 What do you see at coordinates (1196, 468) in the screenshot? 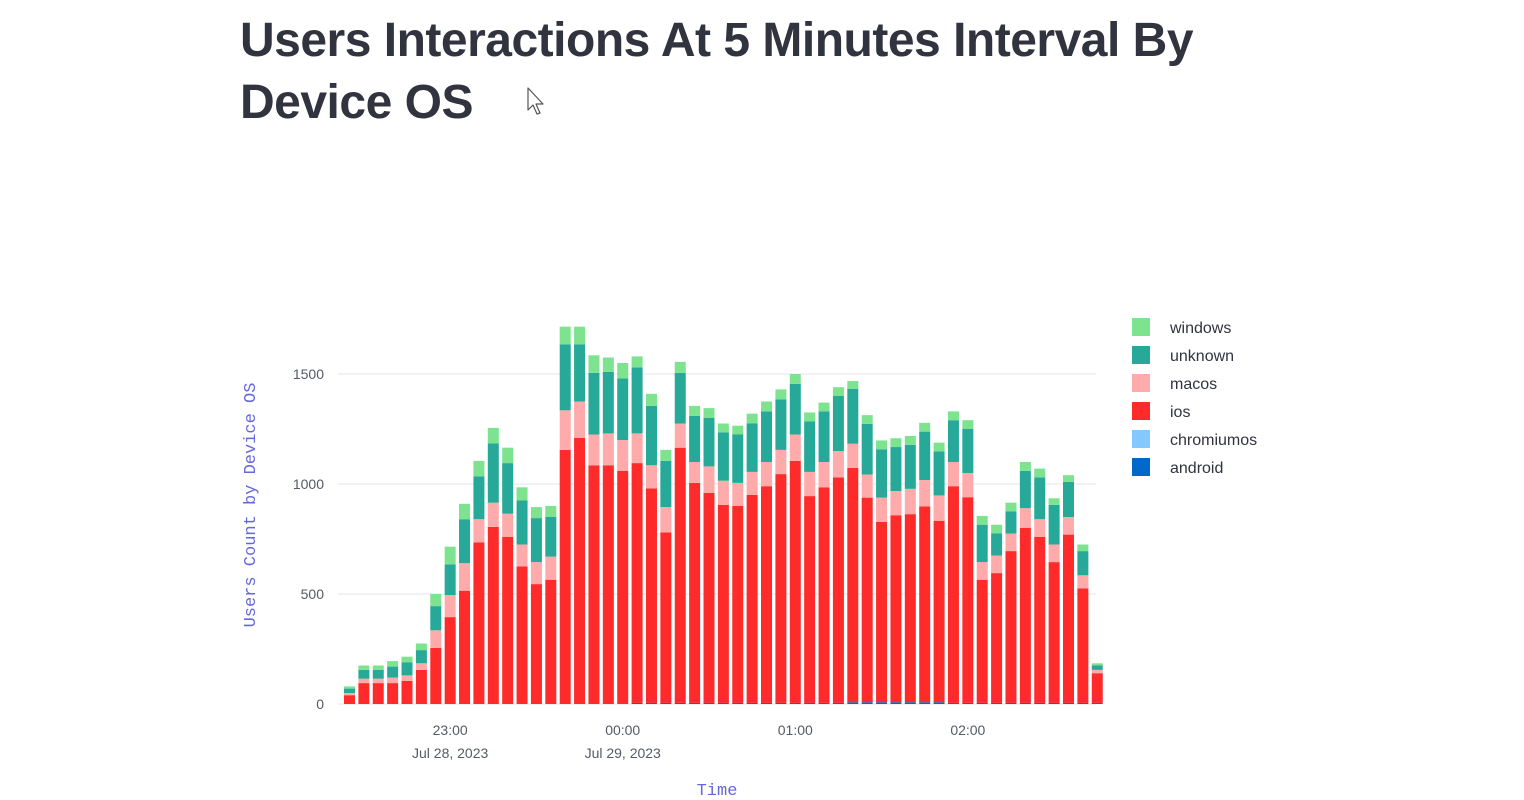
I see `legend-label-android: android` at bounding box center [1196, 468].